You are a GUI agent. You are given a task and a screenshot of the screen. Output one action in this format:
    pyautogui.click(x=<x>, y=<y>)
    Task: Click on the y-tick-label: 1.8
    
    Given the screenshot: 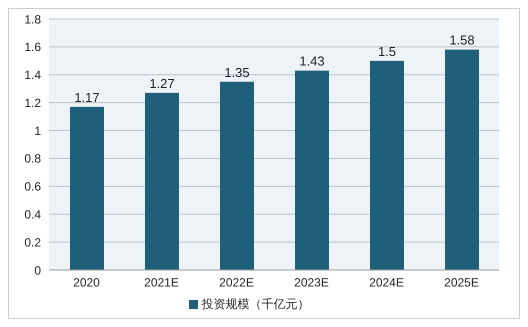 What is the action you would take?
    pyautogui.click(x=33, y=19)
    